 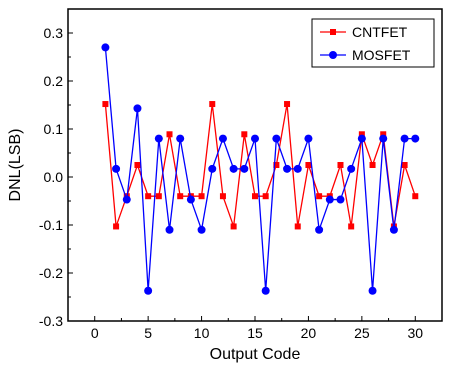 What do you see at coordinates (255, 333) in the screenshot?
I see `x-tick-label: 15` at bounding box center [255, 333].